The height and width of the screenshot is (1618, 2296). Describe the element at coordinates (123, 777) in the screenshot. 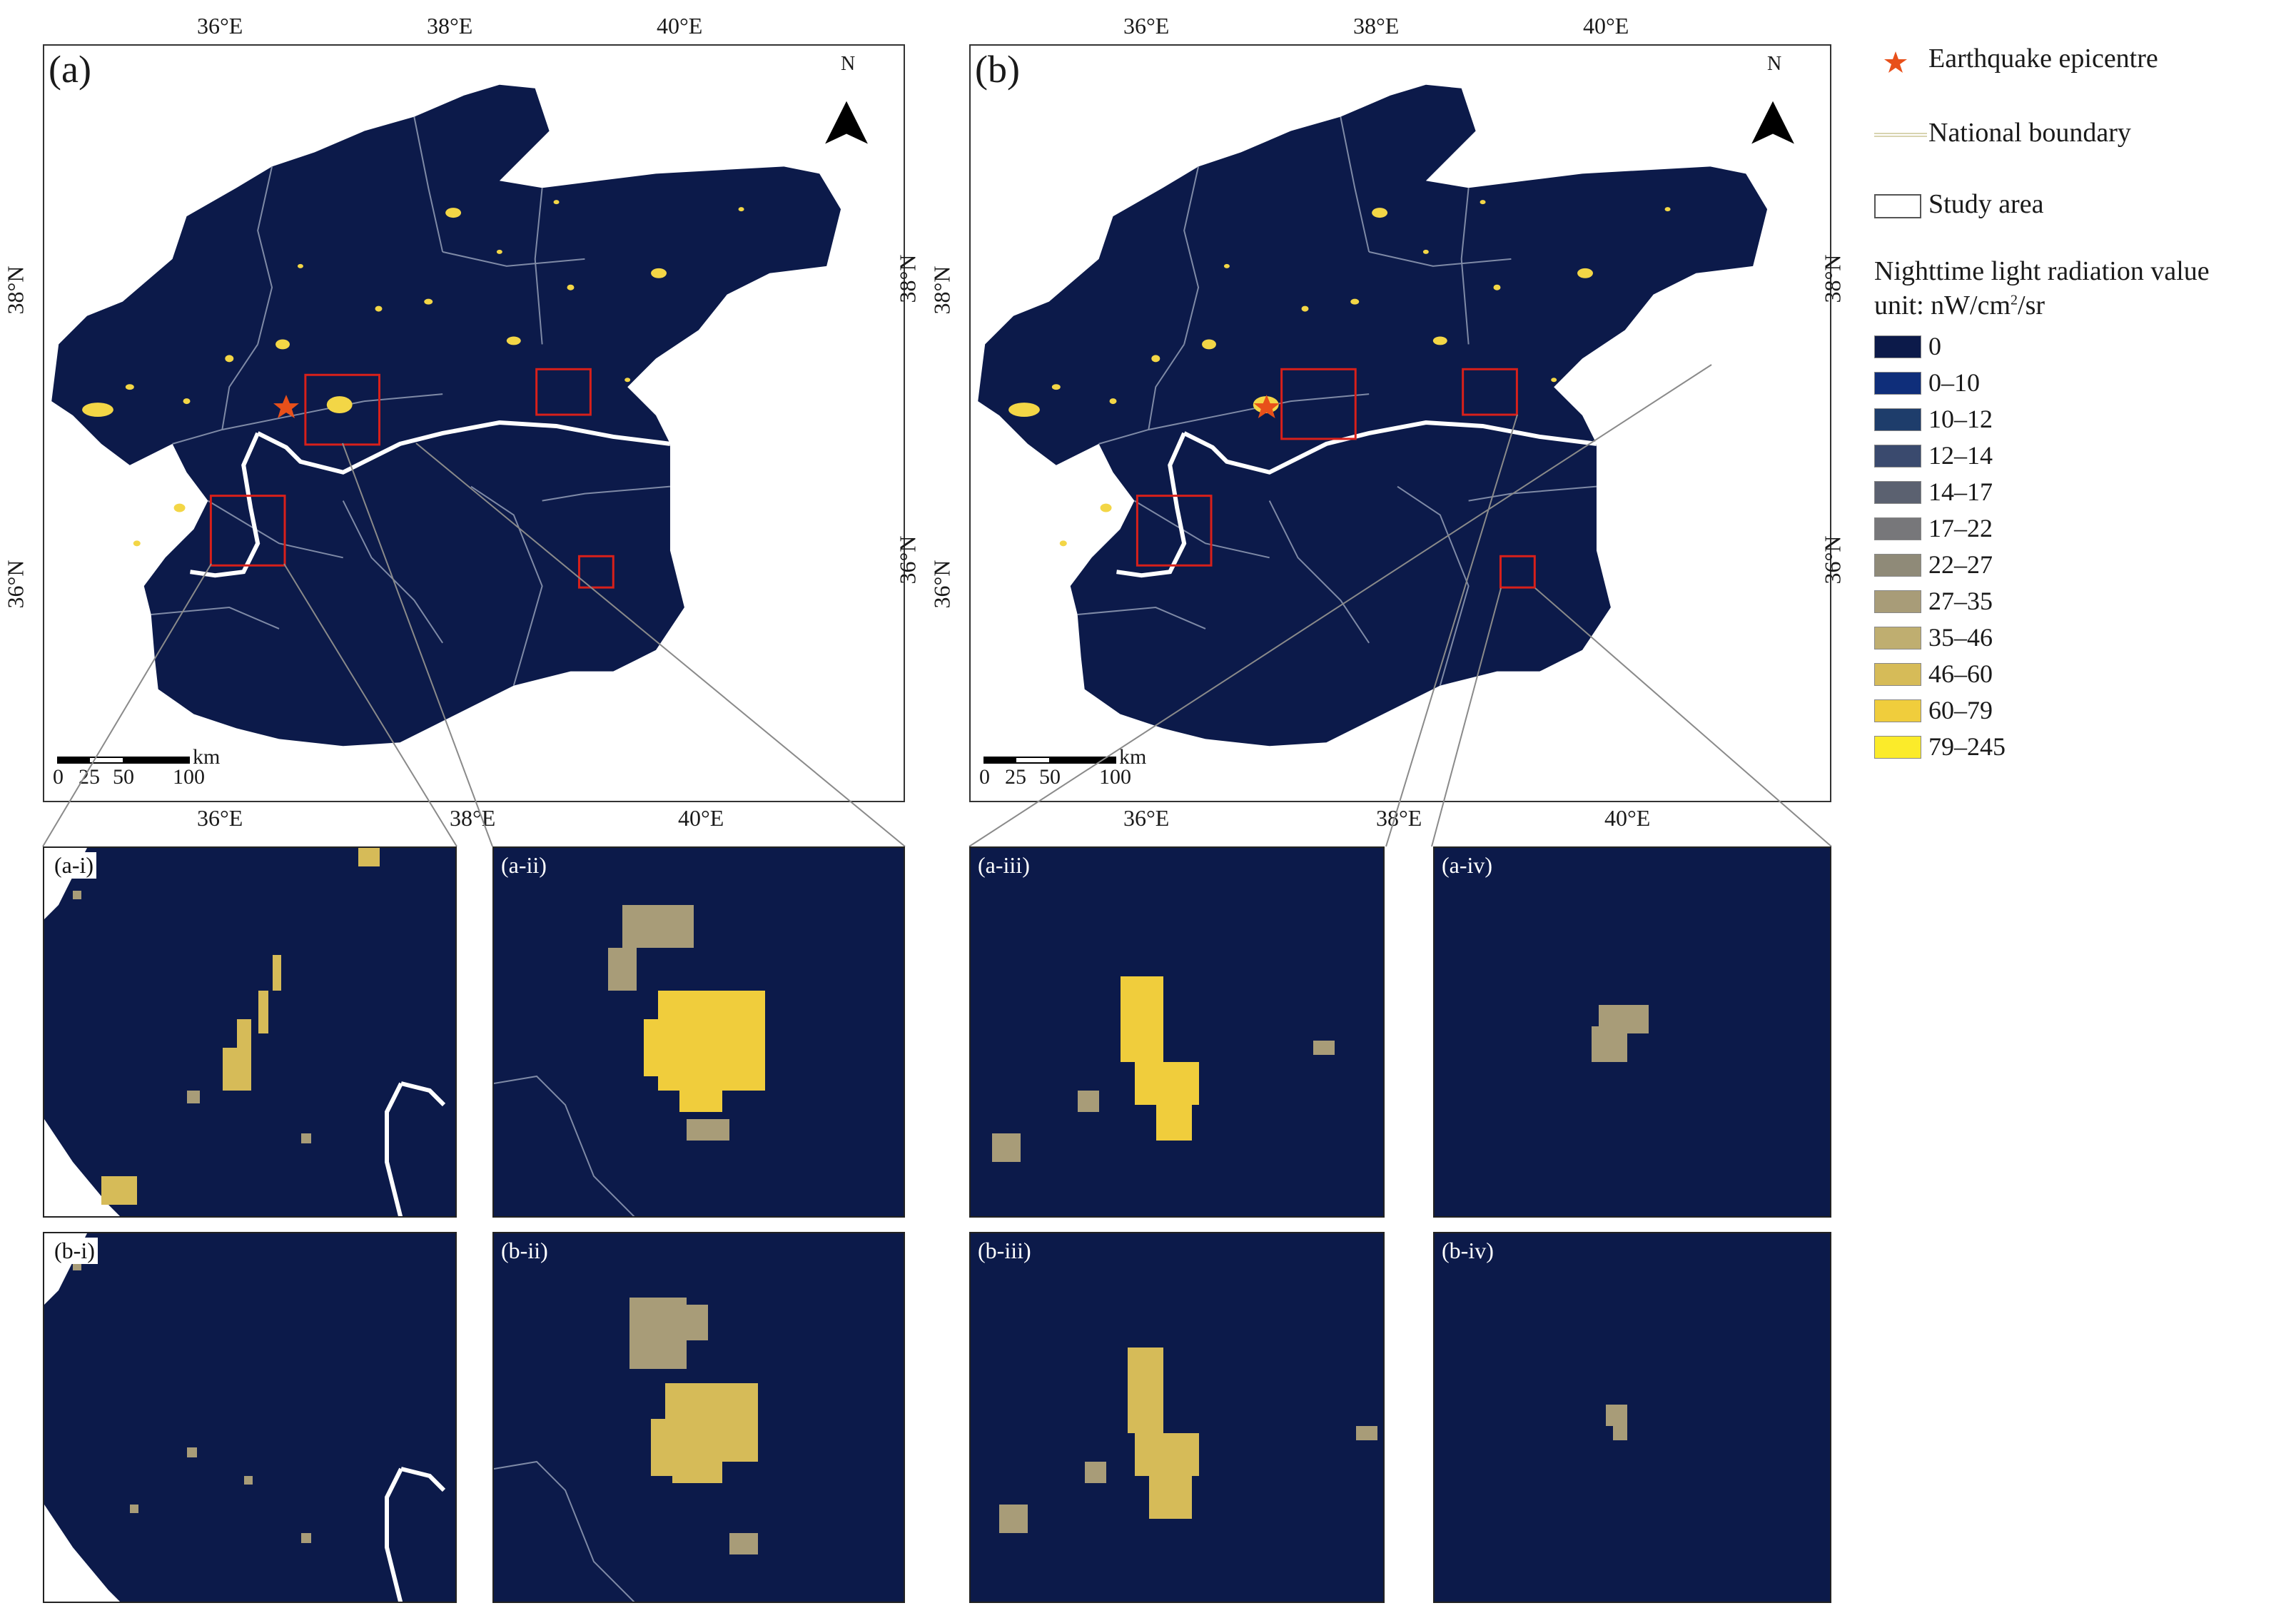

I see `scalebar-label-50: 50` at that location.